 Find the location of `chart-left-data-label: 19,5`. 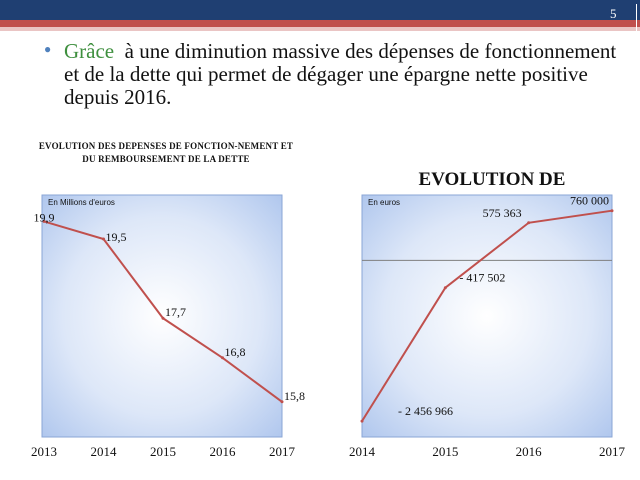

chart-left-data-label: 19,5 is located at coordinates (116, 237).